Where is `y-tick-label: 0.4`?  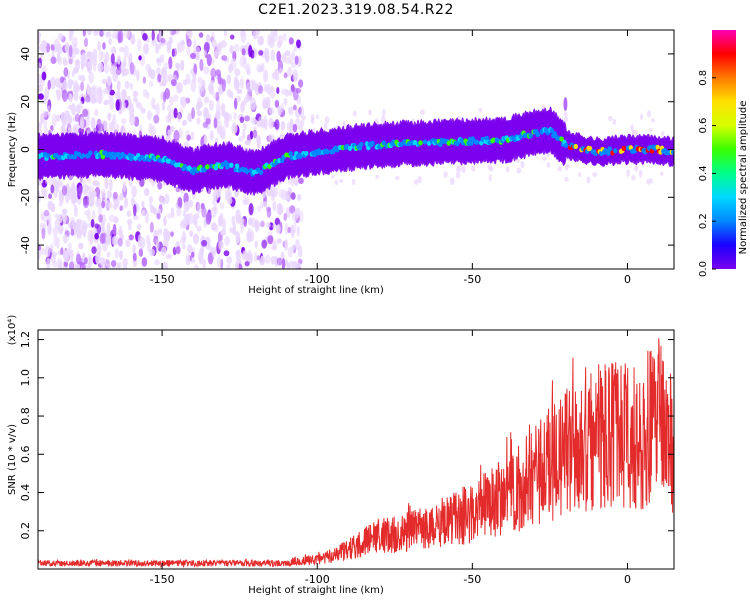 y-tick-label: 0.4 is located at coordinates (25, 493).